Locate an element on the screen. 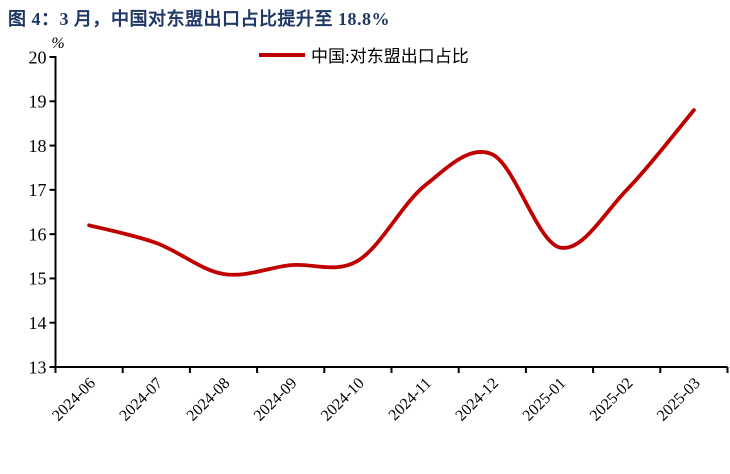  x-axis-tick-label: 2025-02 is located at coordinates (612, 400).